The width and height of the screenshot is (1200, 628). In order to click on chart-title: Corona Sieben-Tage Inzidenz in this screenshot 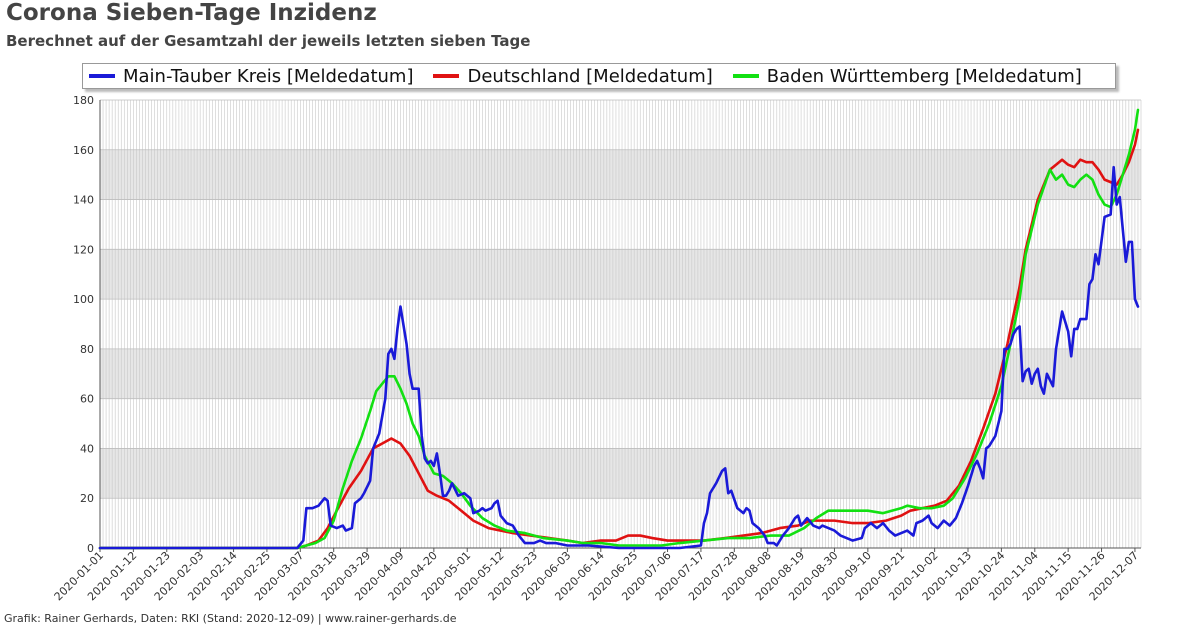, I will do `click(191, 13)`.